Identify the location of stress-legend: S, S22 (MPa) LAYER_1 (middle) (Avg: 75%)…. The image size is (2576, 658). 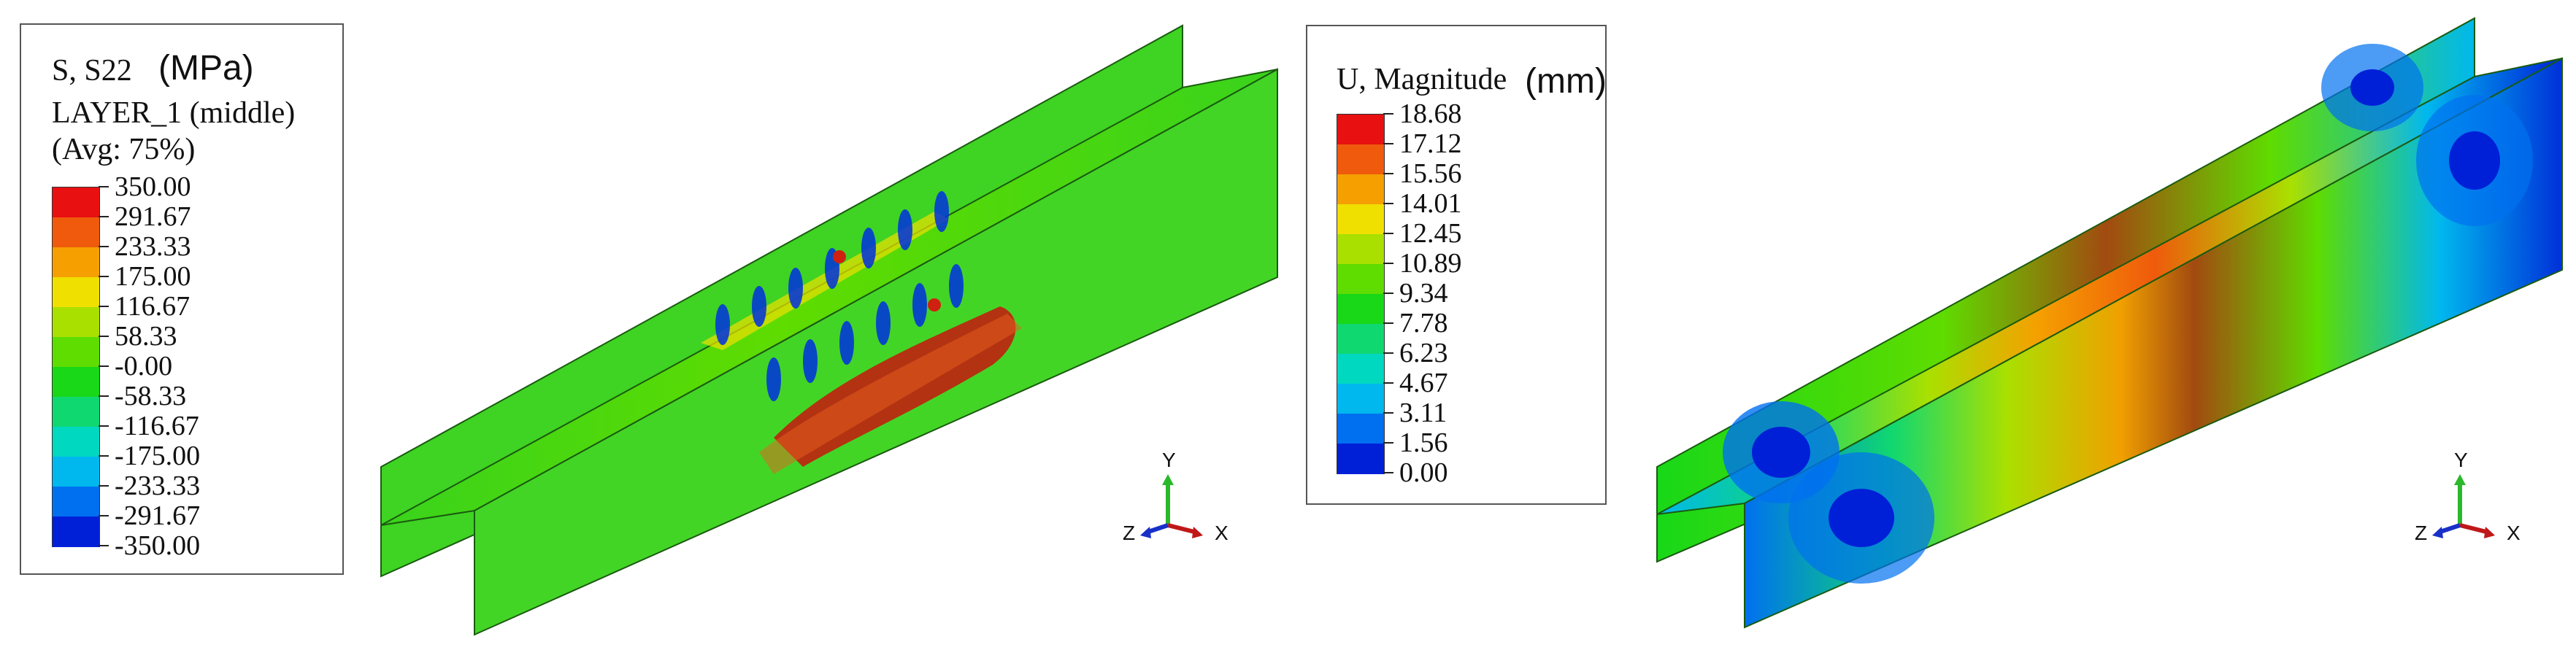
(182, 299).